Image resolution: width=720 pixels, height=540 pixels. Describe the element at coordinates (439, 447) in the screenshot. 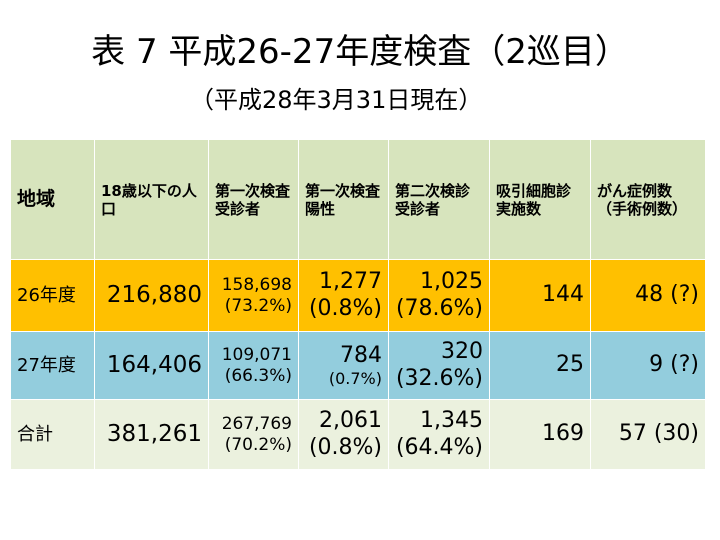

I see `second-exam-pct: (64.4%)` at that location.